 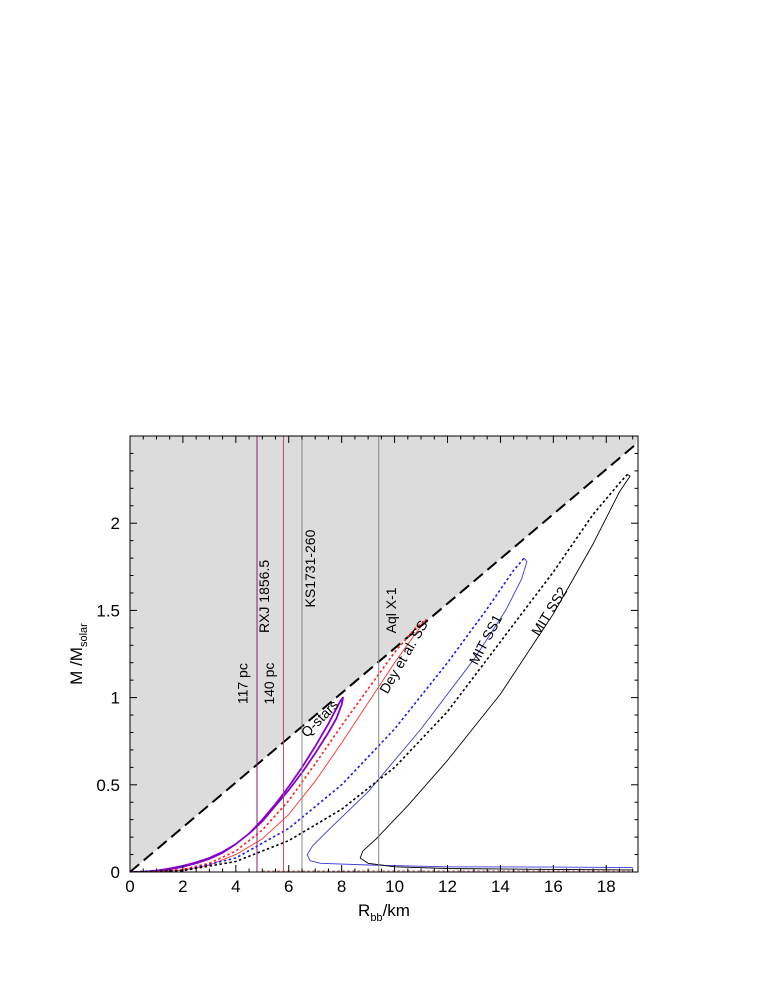 I want to click on vertical-line-label-0: 117 pc, so click(x=243, y=683).